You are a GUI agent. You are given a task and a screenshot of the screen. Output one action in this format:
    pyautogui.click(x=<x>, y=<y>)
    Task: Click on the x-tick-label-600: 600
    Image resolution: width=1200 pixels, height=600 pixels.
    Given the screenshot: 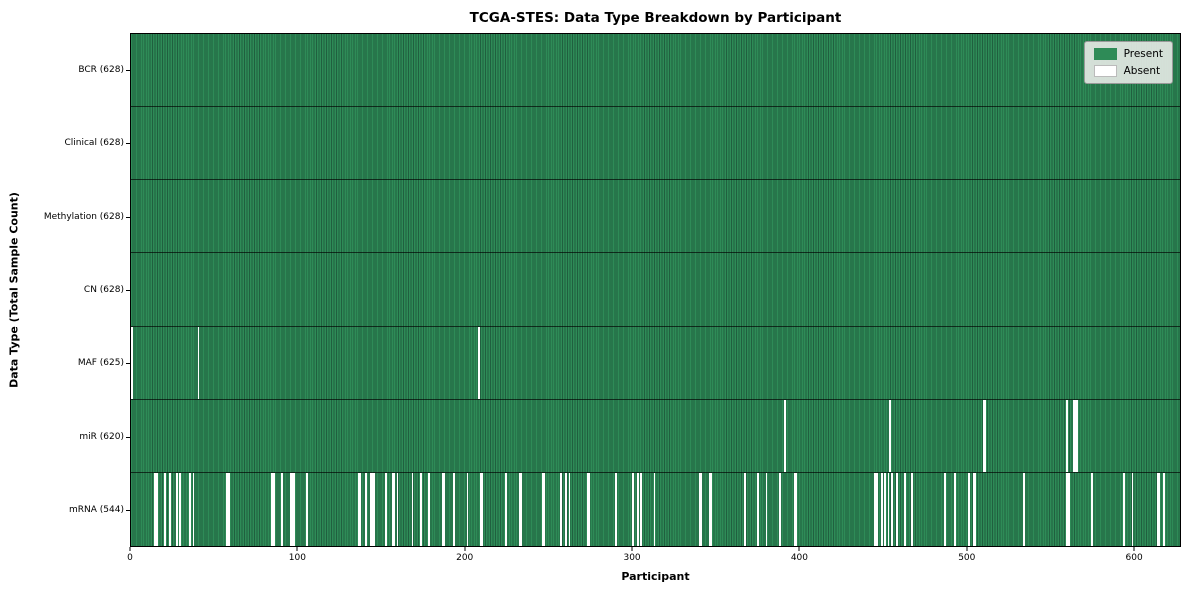 What is the action you would take?
    pyautogui.click(x=1134, y=558)
    